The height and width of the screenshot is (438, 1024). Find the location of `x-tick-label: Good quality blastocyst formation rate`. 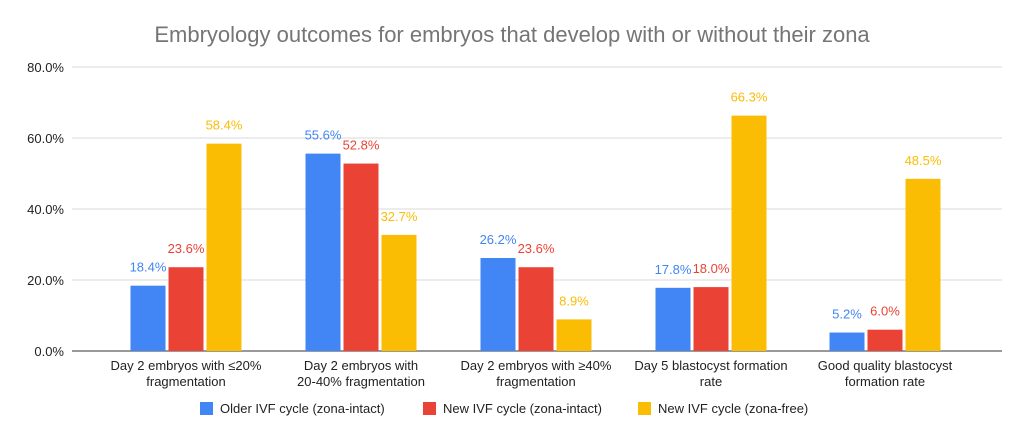

x-tick-label: Good quality blastocyst formation rate is located at coordinates (885, 373).